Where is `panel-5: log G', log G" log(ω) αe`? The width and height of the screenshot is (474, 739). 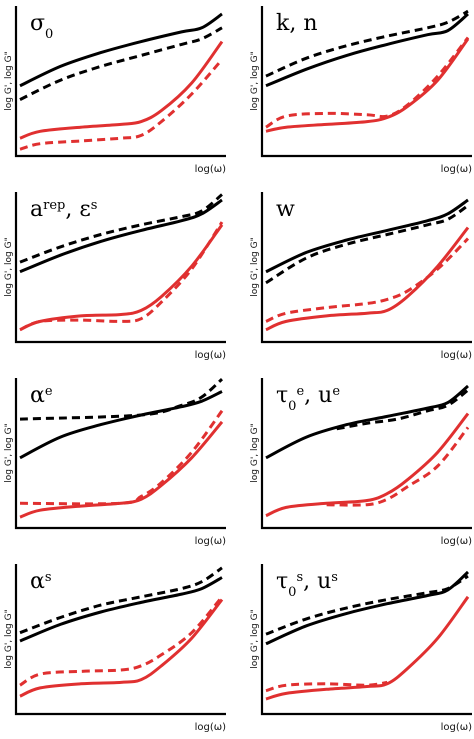 panel-5: log G', log G" log(ω) αe is located at coordinates (115, 462).